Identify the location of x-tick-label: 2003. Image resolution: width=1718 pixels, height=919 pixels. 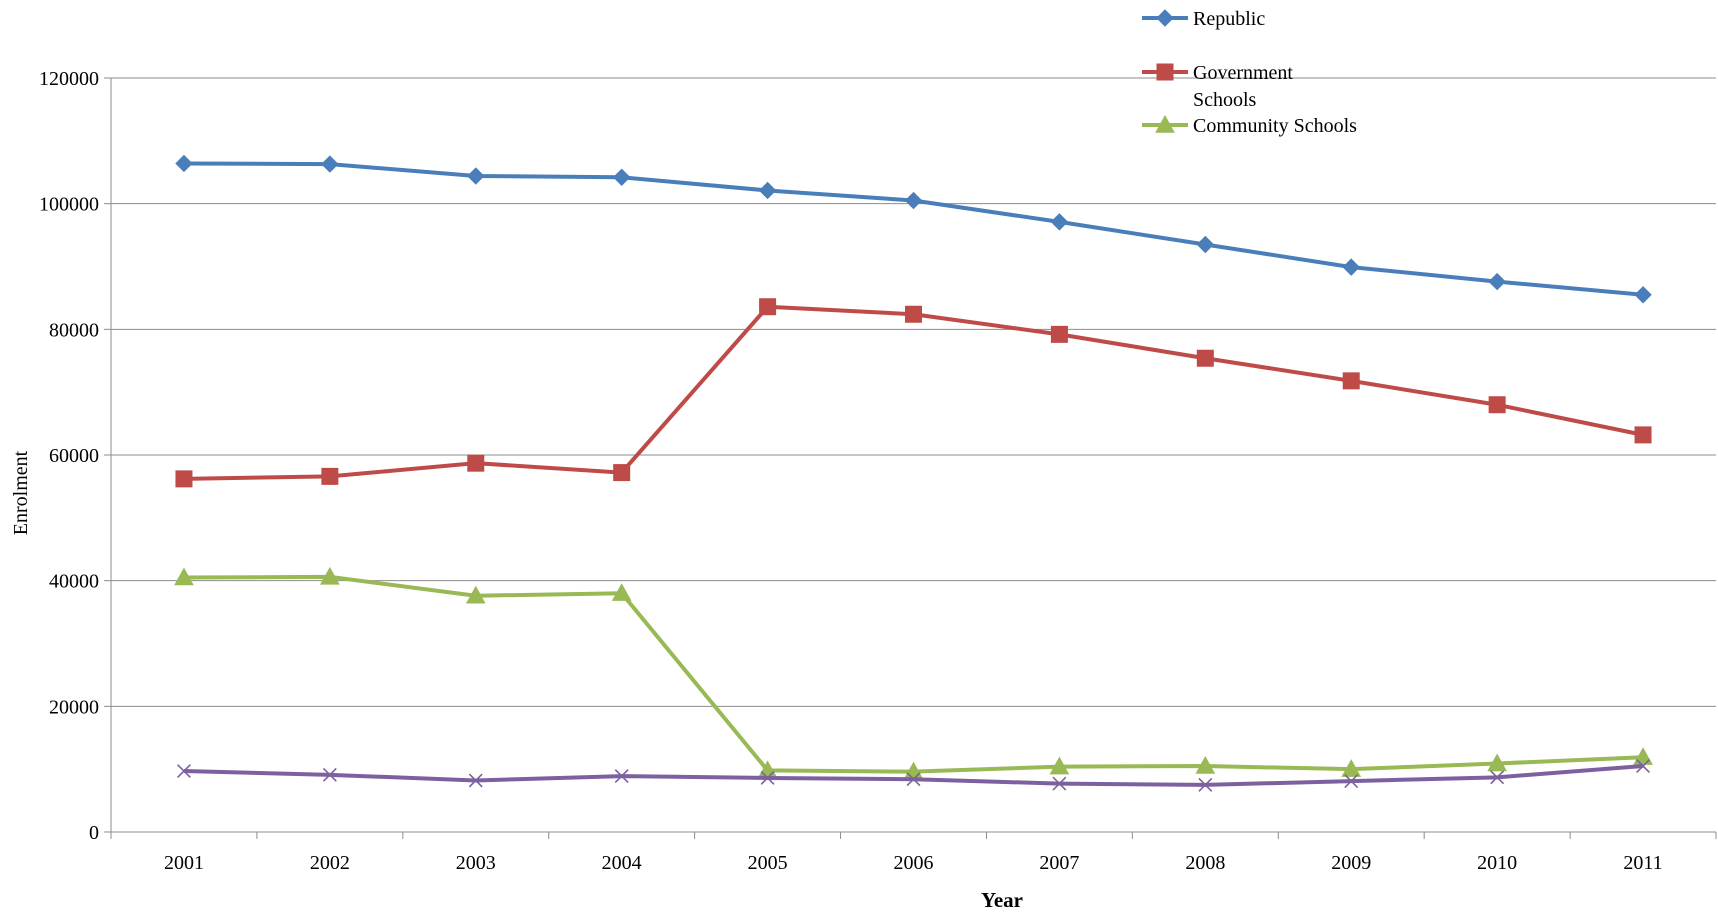
(476, 863).